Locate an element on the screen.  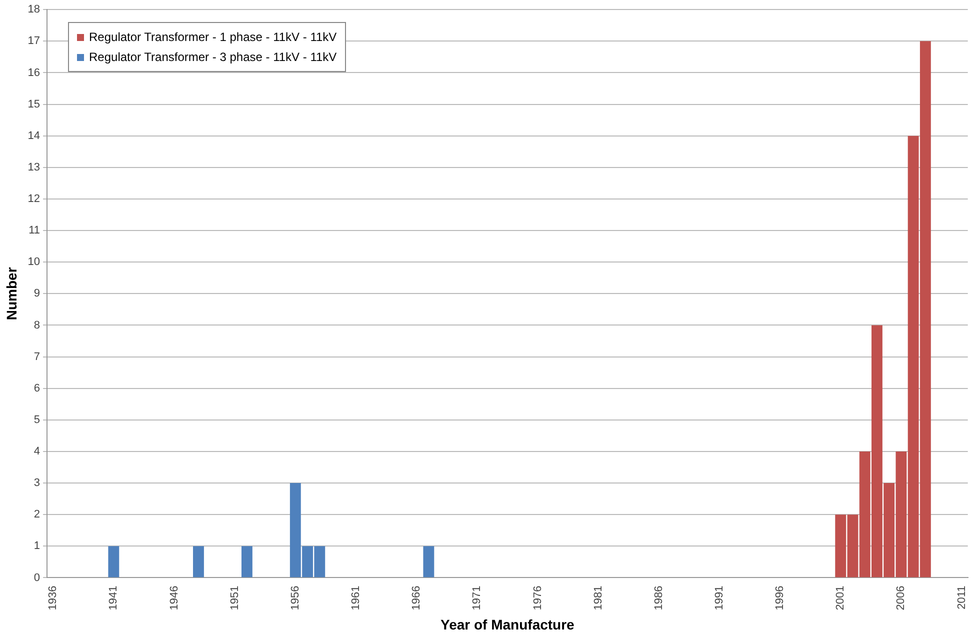
x-axis-title: Year of Manufacture is located at coordinates (507, 624).